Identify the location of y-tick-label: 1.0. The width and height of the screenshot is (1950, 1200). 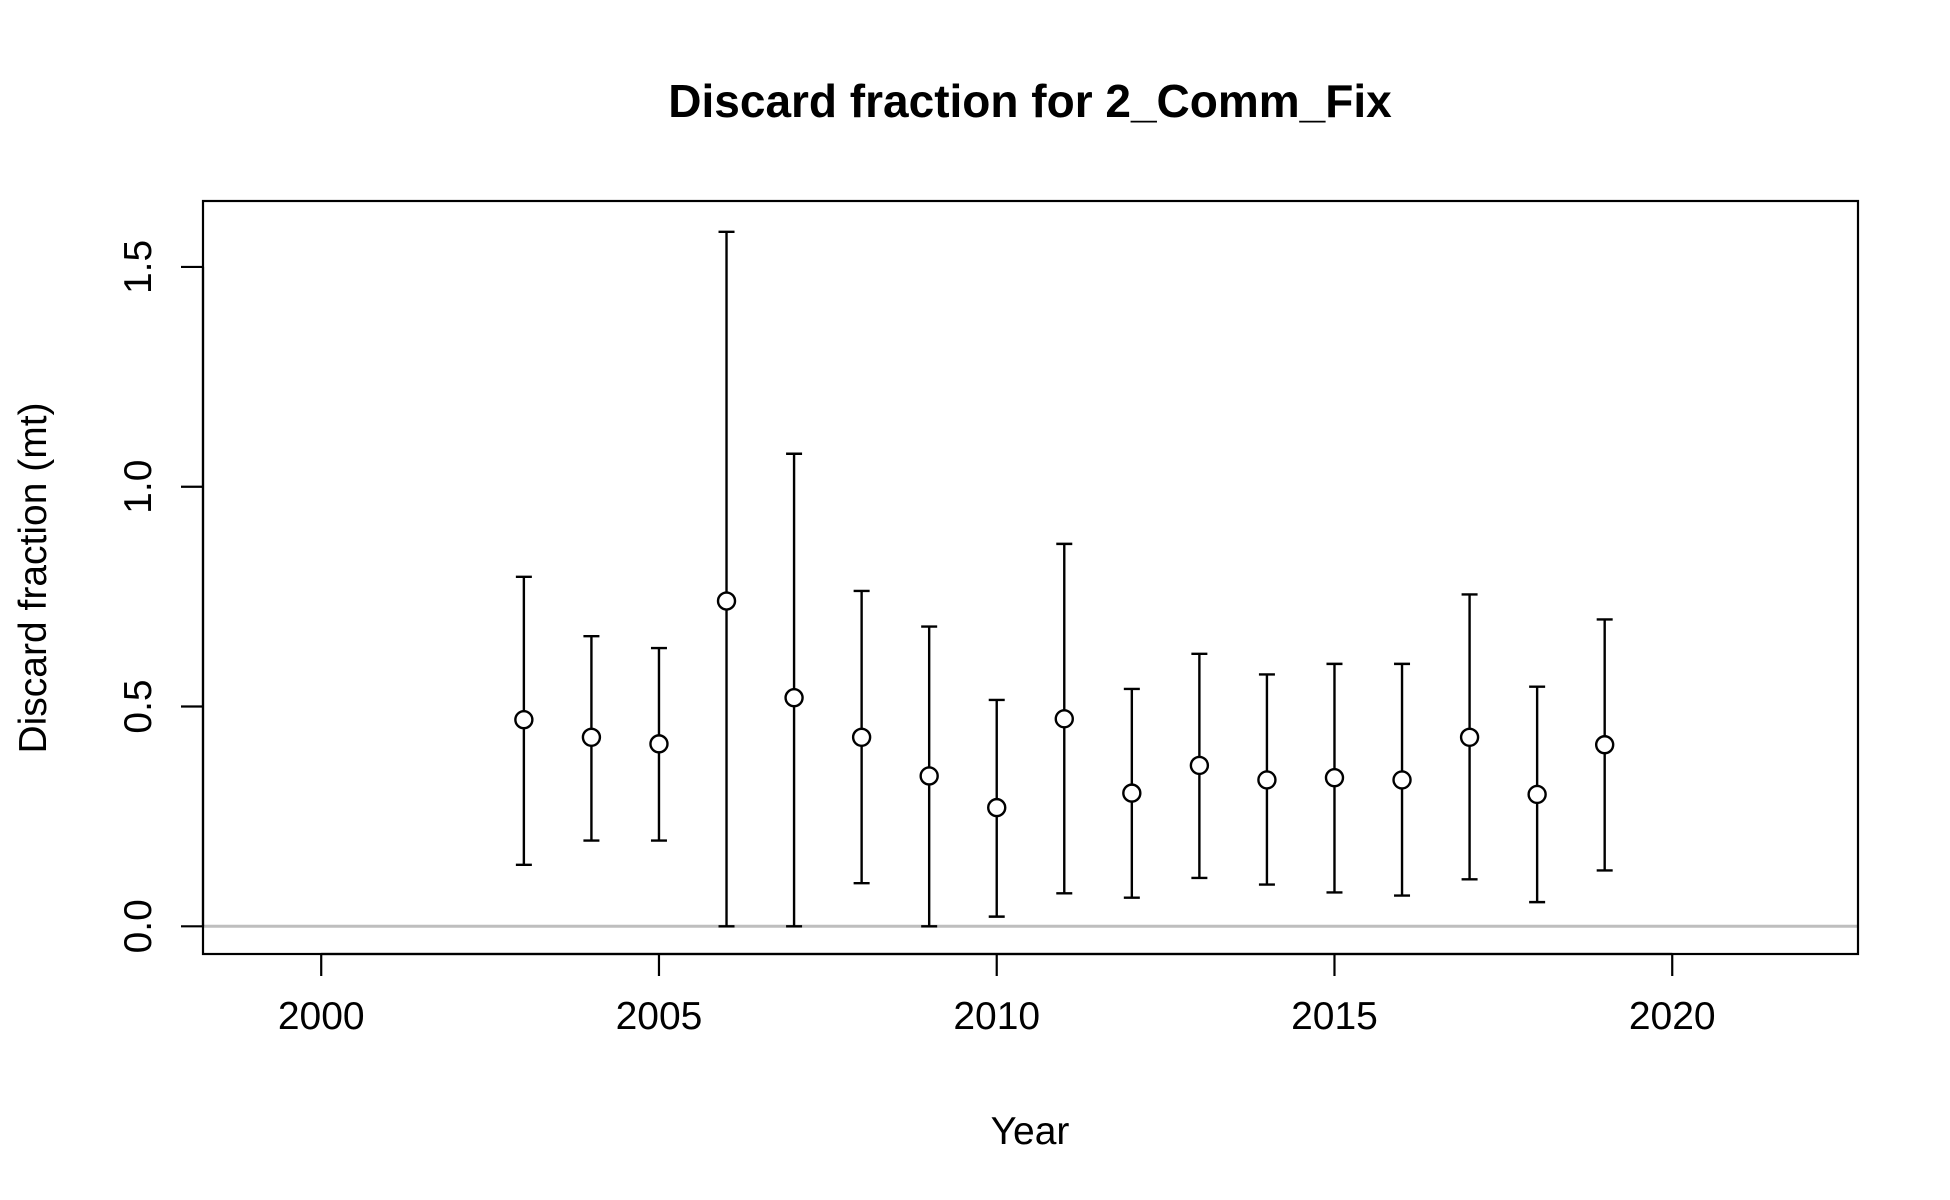
(138, 487).